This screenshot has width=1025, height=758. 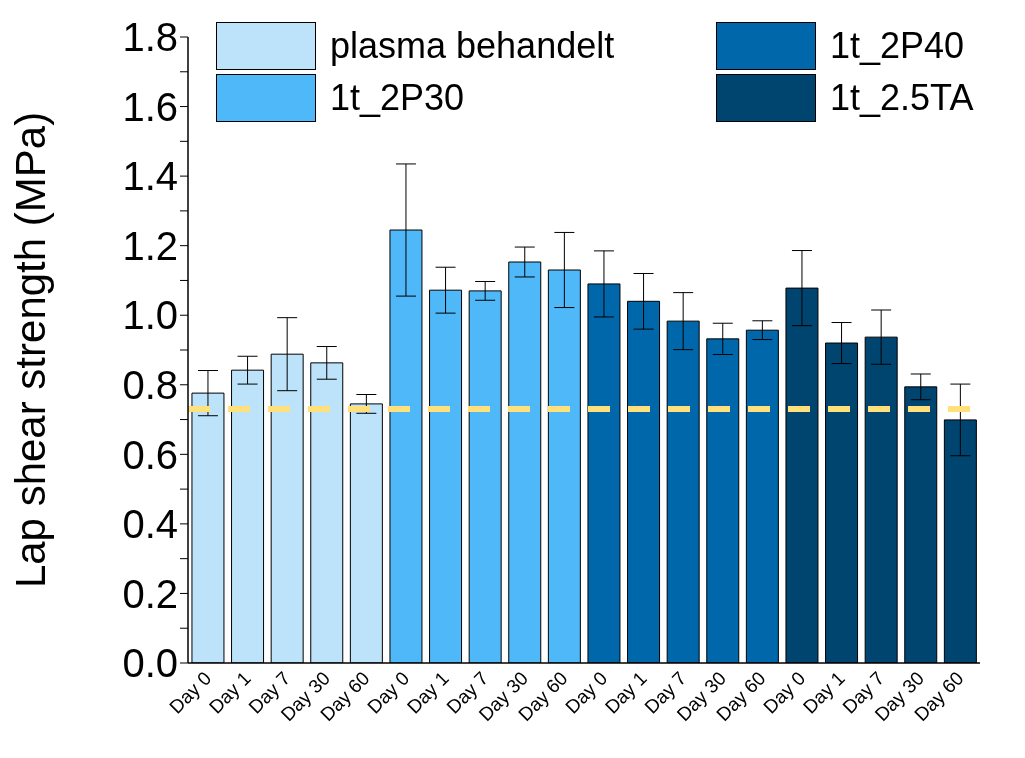 I want to click on y-tick-label: 0.6, so click(x=150, y=454).